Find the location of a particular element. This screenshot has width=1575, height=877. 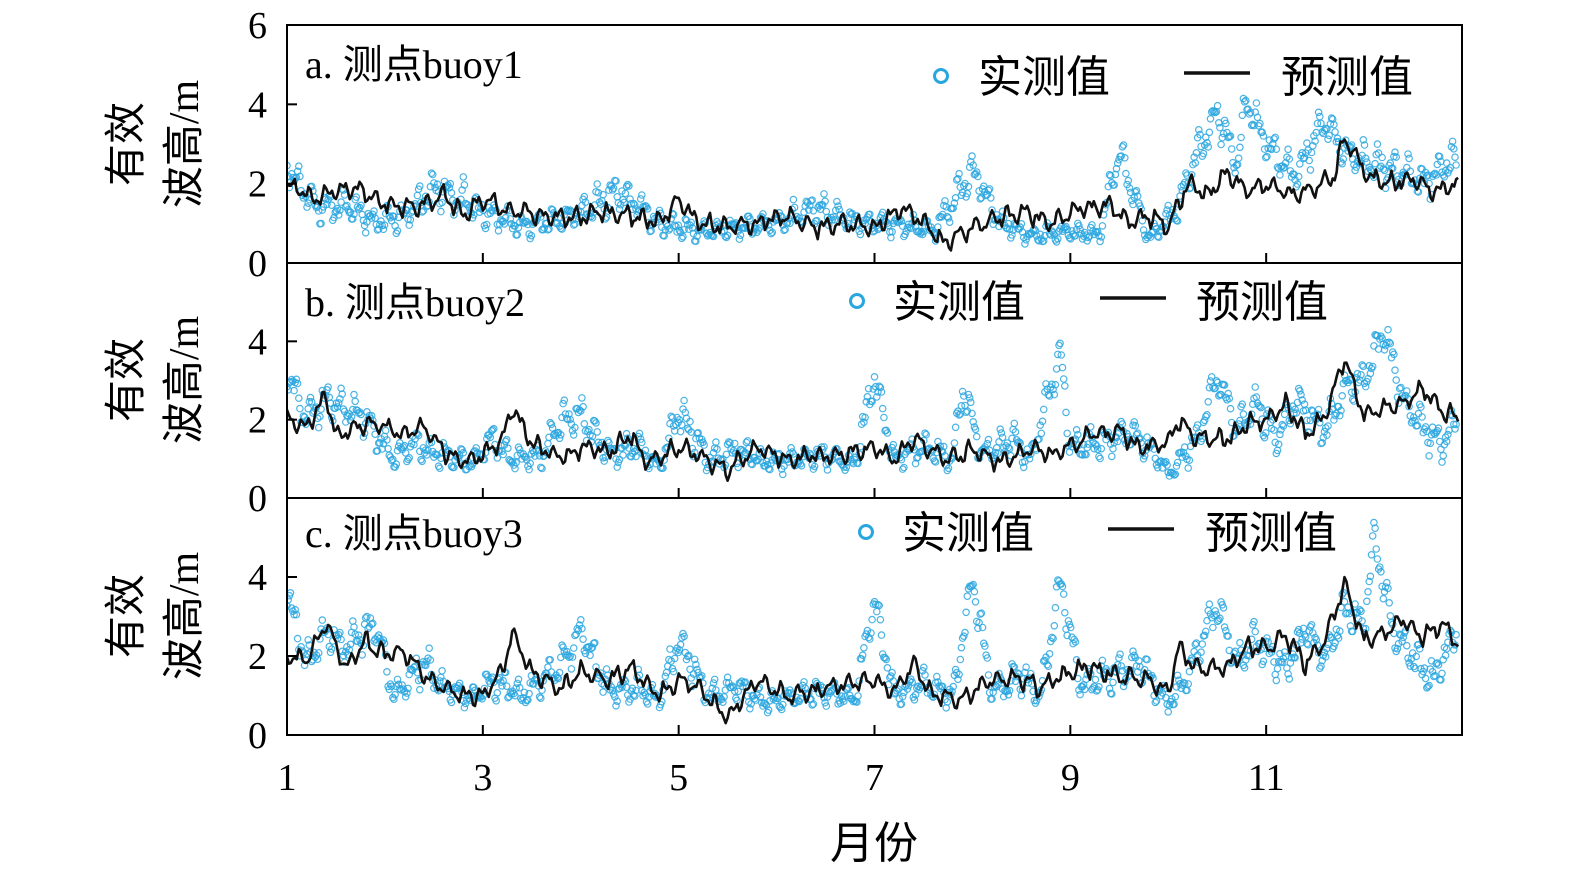

legend-observed-label: 实测值 is located at coordinates (1044, 77).